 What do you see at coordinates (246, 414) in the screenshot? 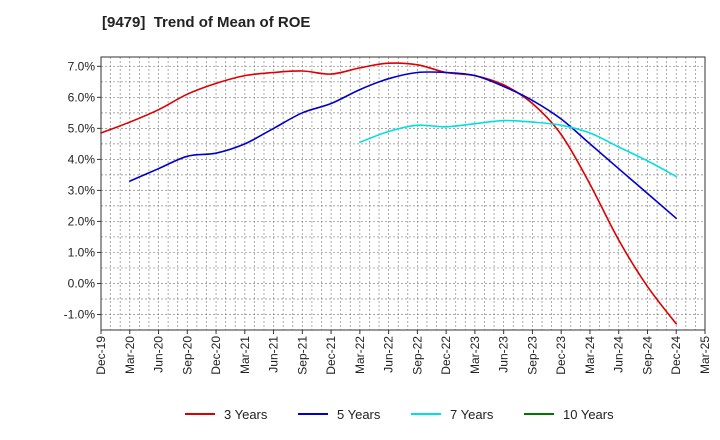
I see `legend-label-3-years: 3 Years` at bounding box center [246, 414].